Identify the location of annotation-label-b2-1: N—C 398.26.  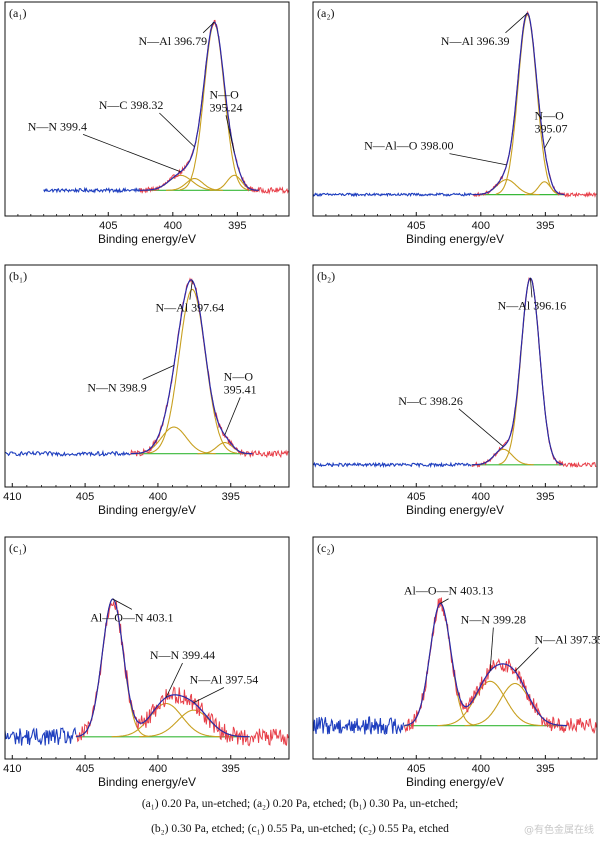
(430, 401).